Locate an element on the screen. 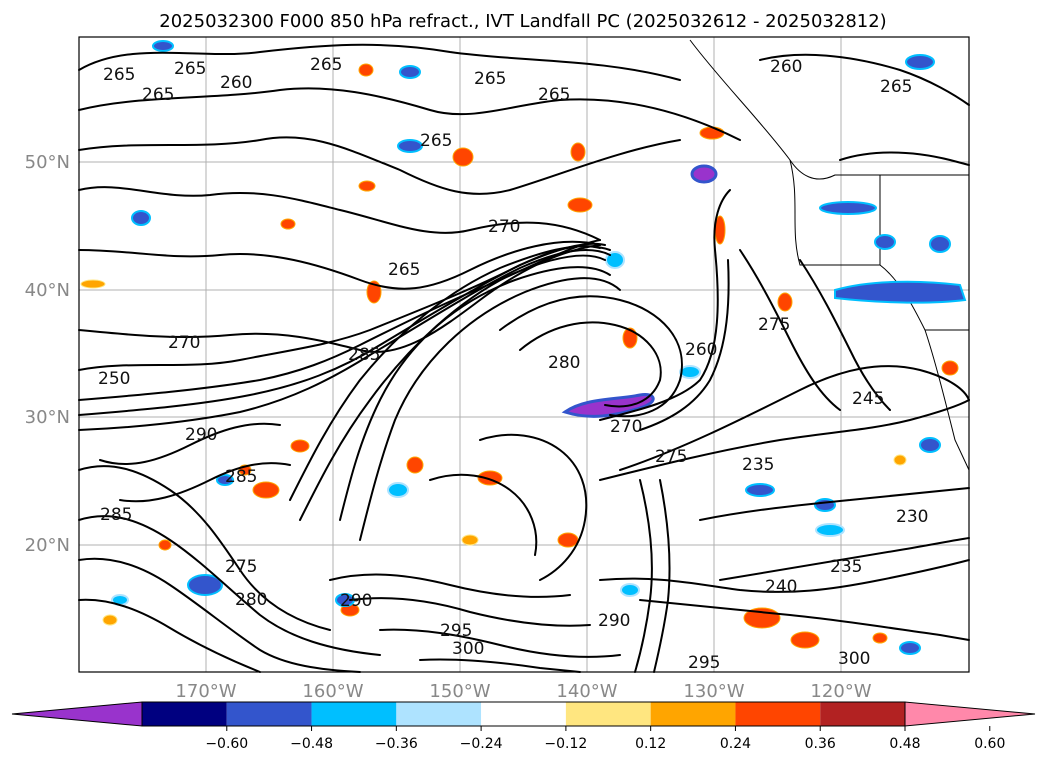 This screenshot has height=765, width=1047. contour-label: 250 is located at coordinates (114, 379).